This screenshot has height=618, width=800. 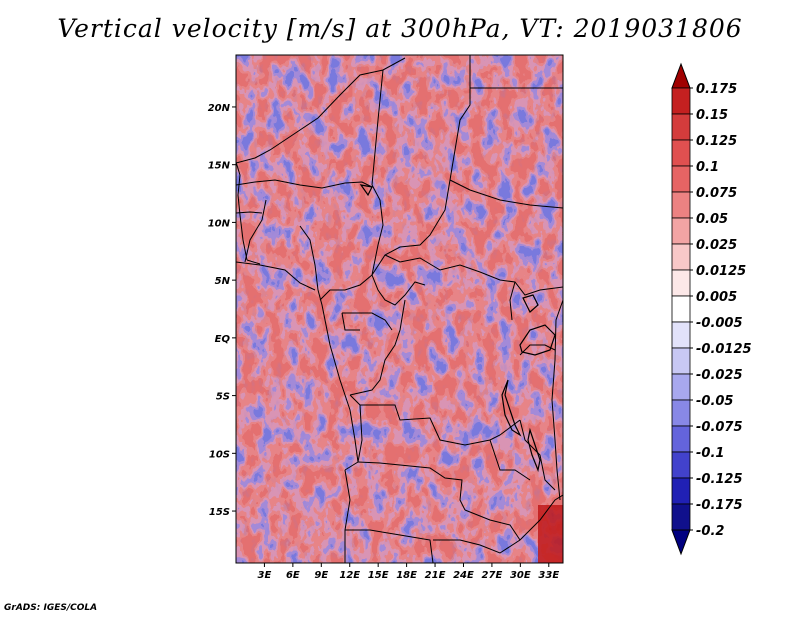 I want to click on longitude-axis: 3E 6E 9E 12E 15E 18E 21E 24E 27E 30E 33E, so click(x=408, y=572).